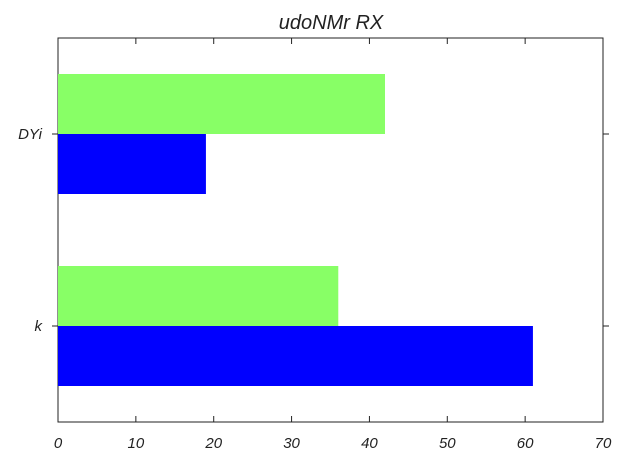 The height and width of the screenshot is (468, 624). Describe the element at coordinates (213, 443) in the screenshot. I see `x-tick-label: 20` at that location.